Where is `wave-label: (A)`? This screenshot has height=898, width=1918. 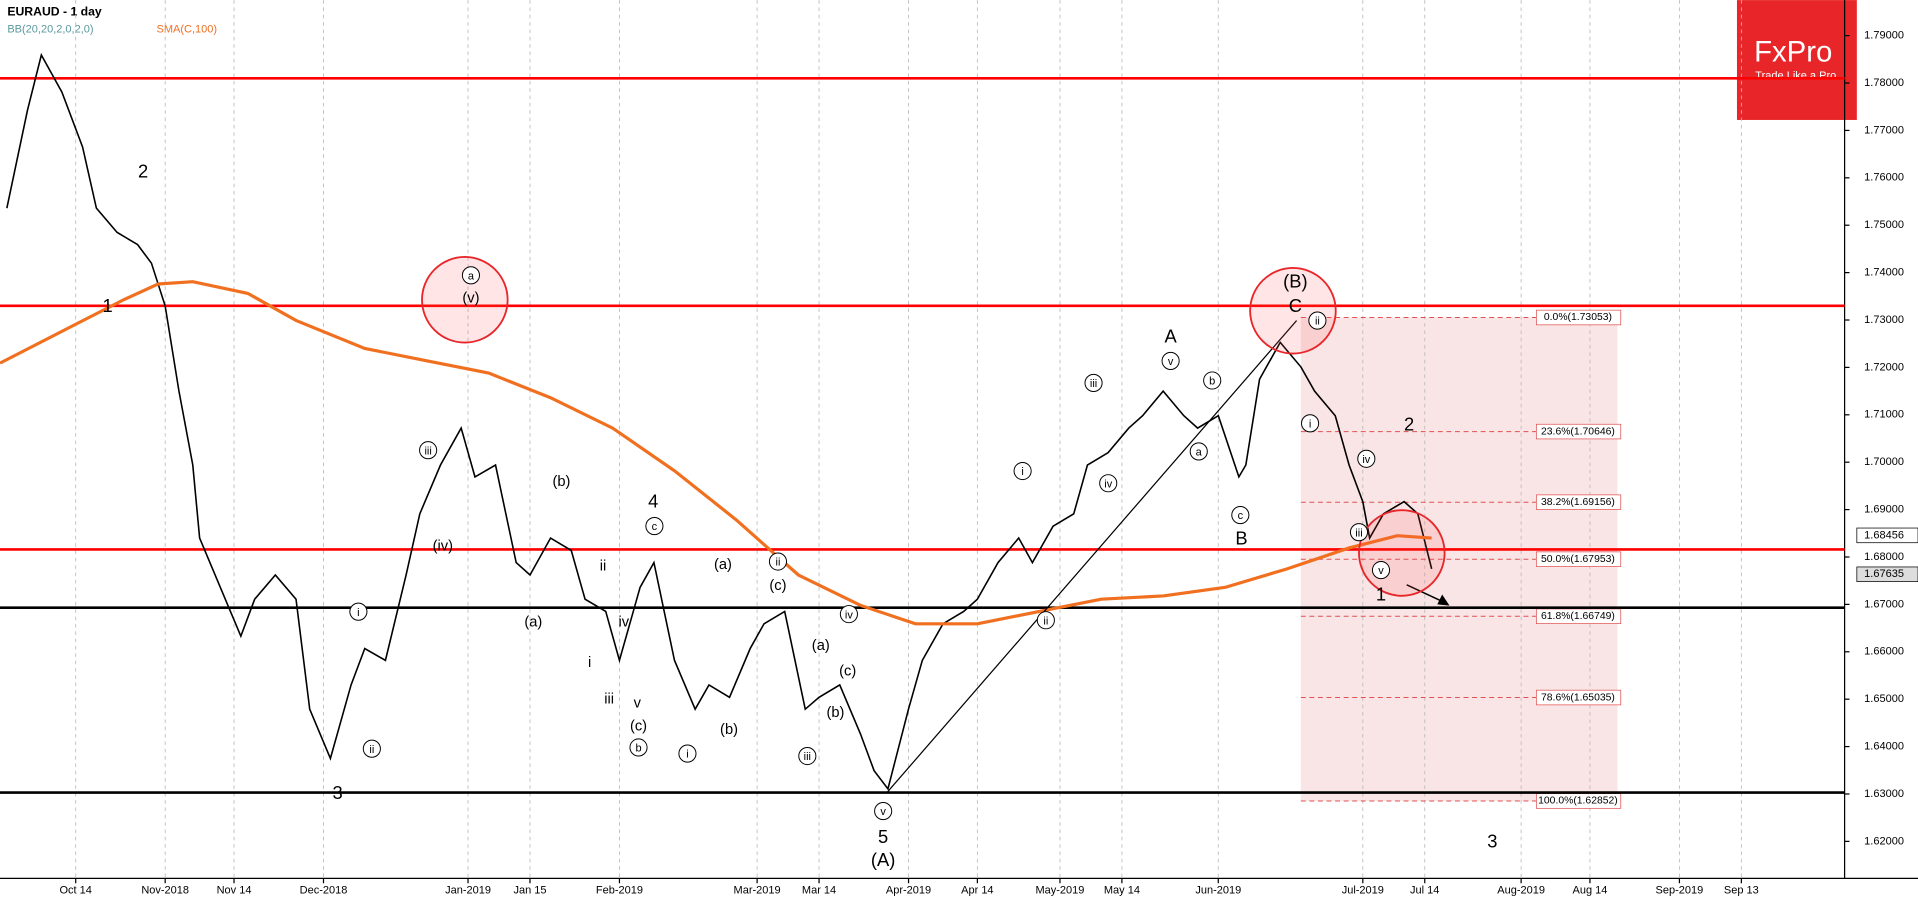 wave-label: (A) is located at coordinates (883, 859).